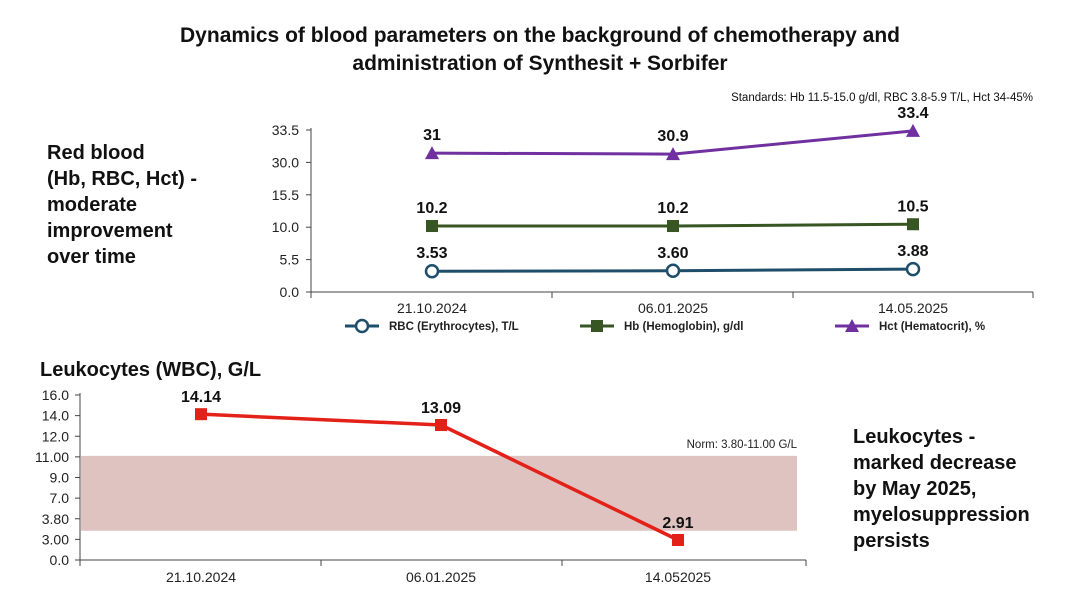 This screenshot has height=607, width=1080. I want to click on y-tick-label: 12.0, so click(55, 436).